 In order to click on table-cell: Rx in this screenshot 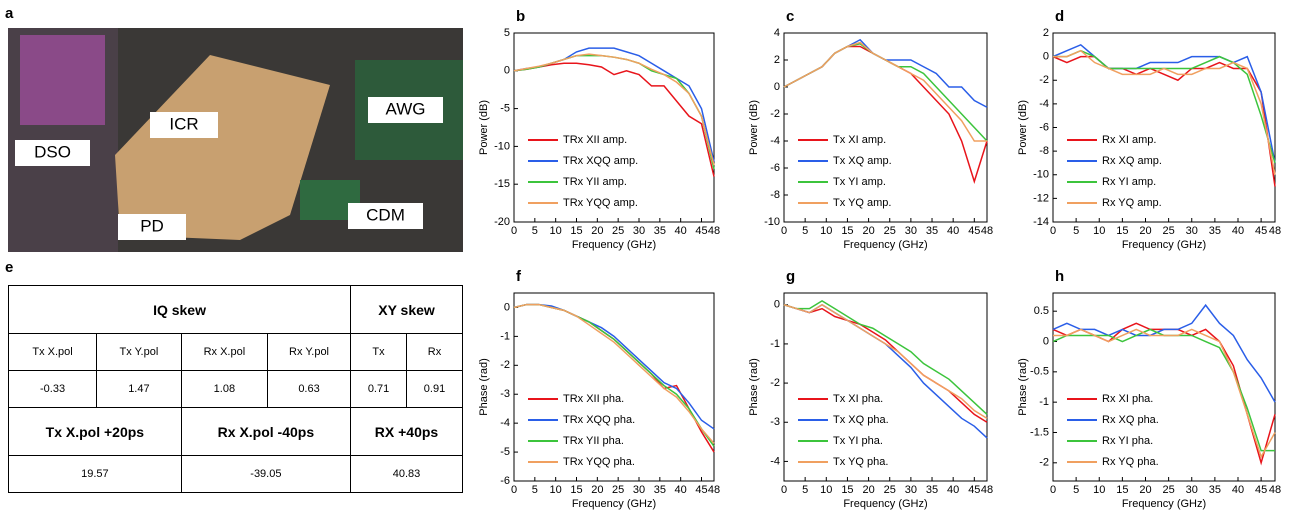, I will do `click(434, 352)`.